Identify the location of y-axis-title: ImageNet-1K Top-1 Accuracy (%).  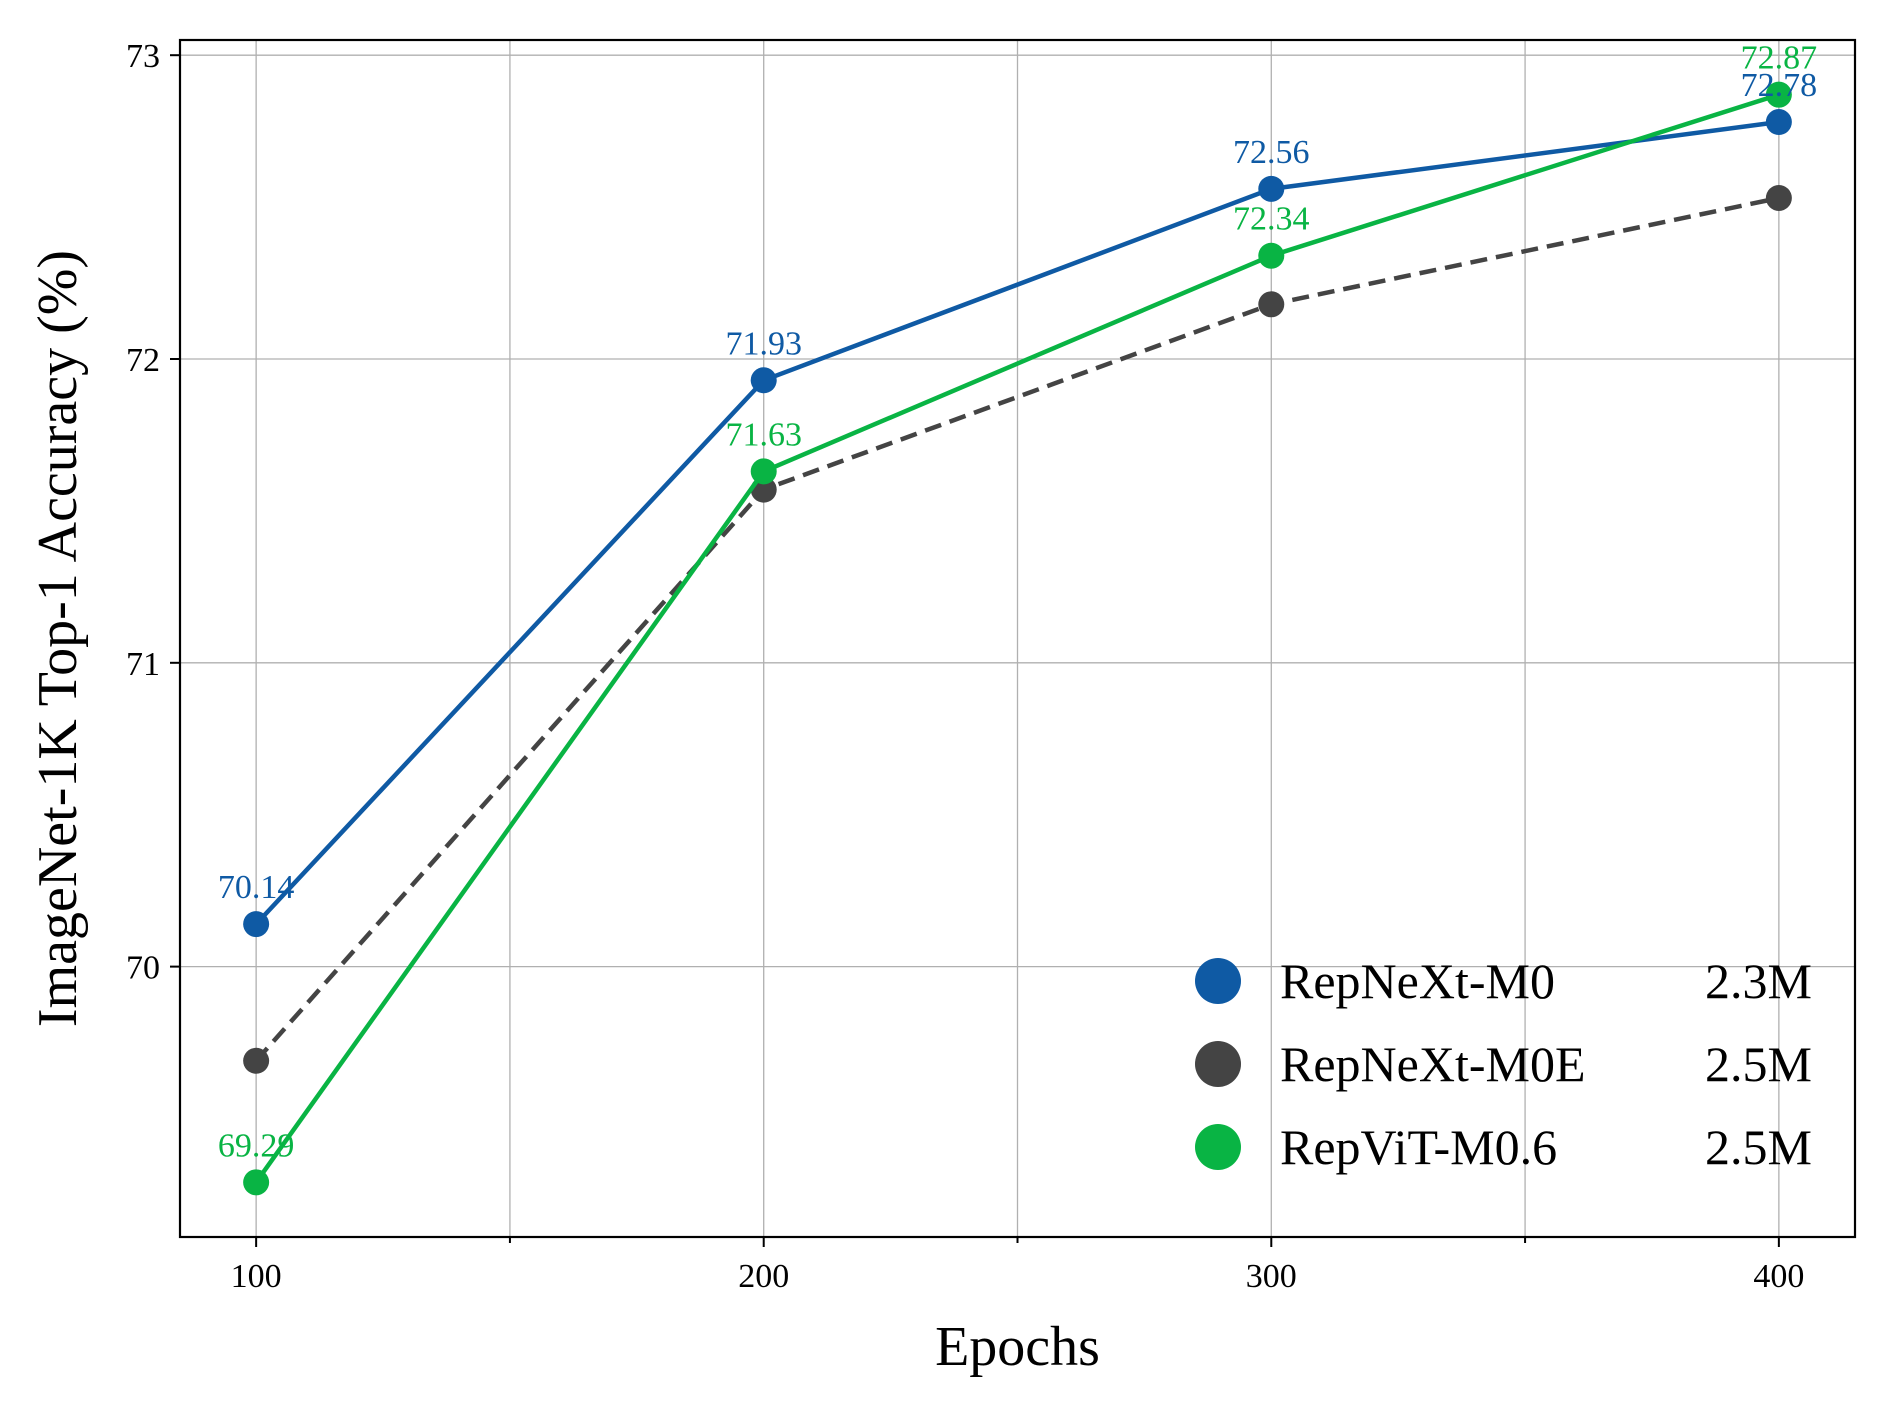
(58, 638).